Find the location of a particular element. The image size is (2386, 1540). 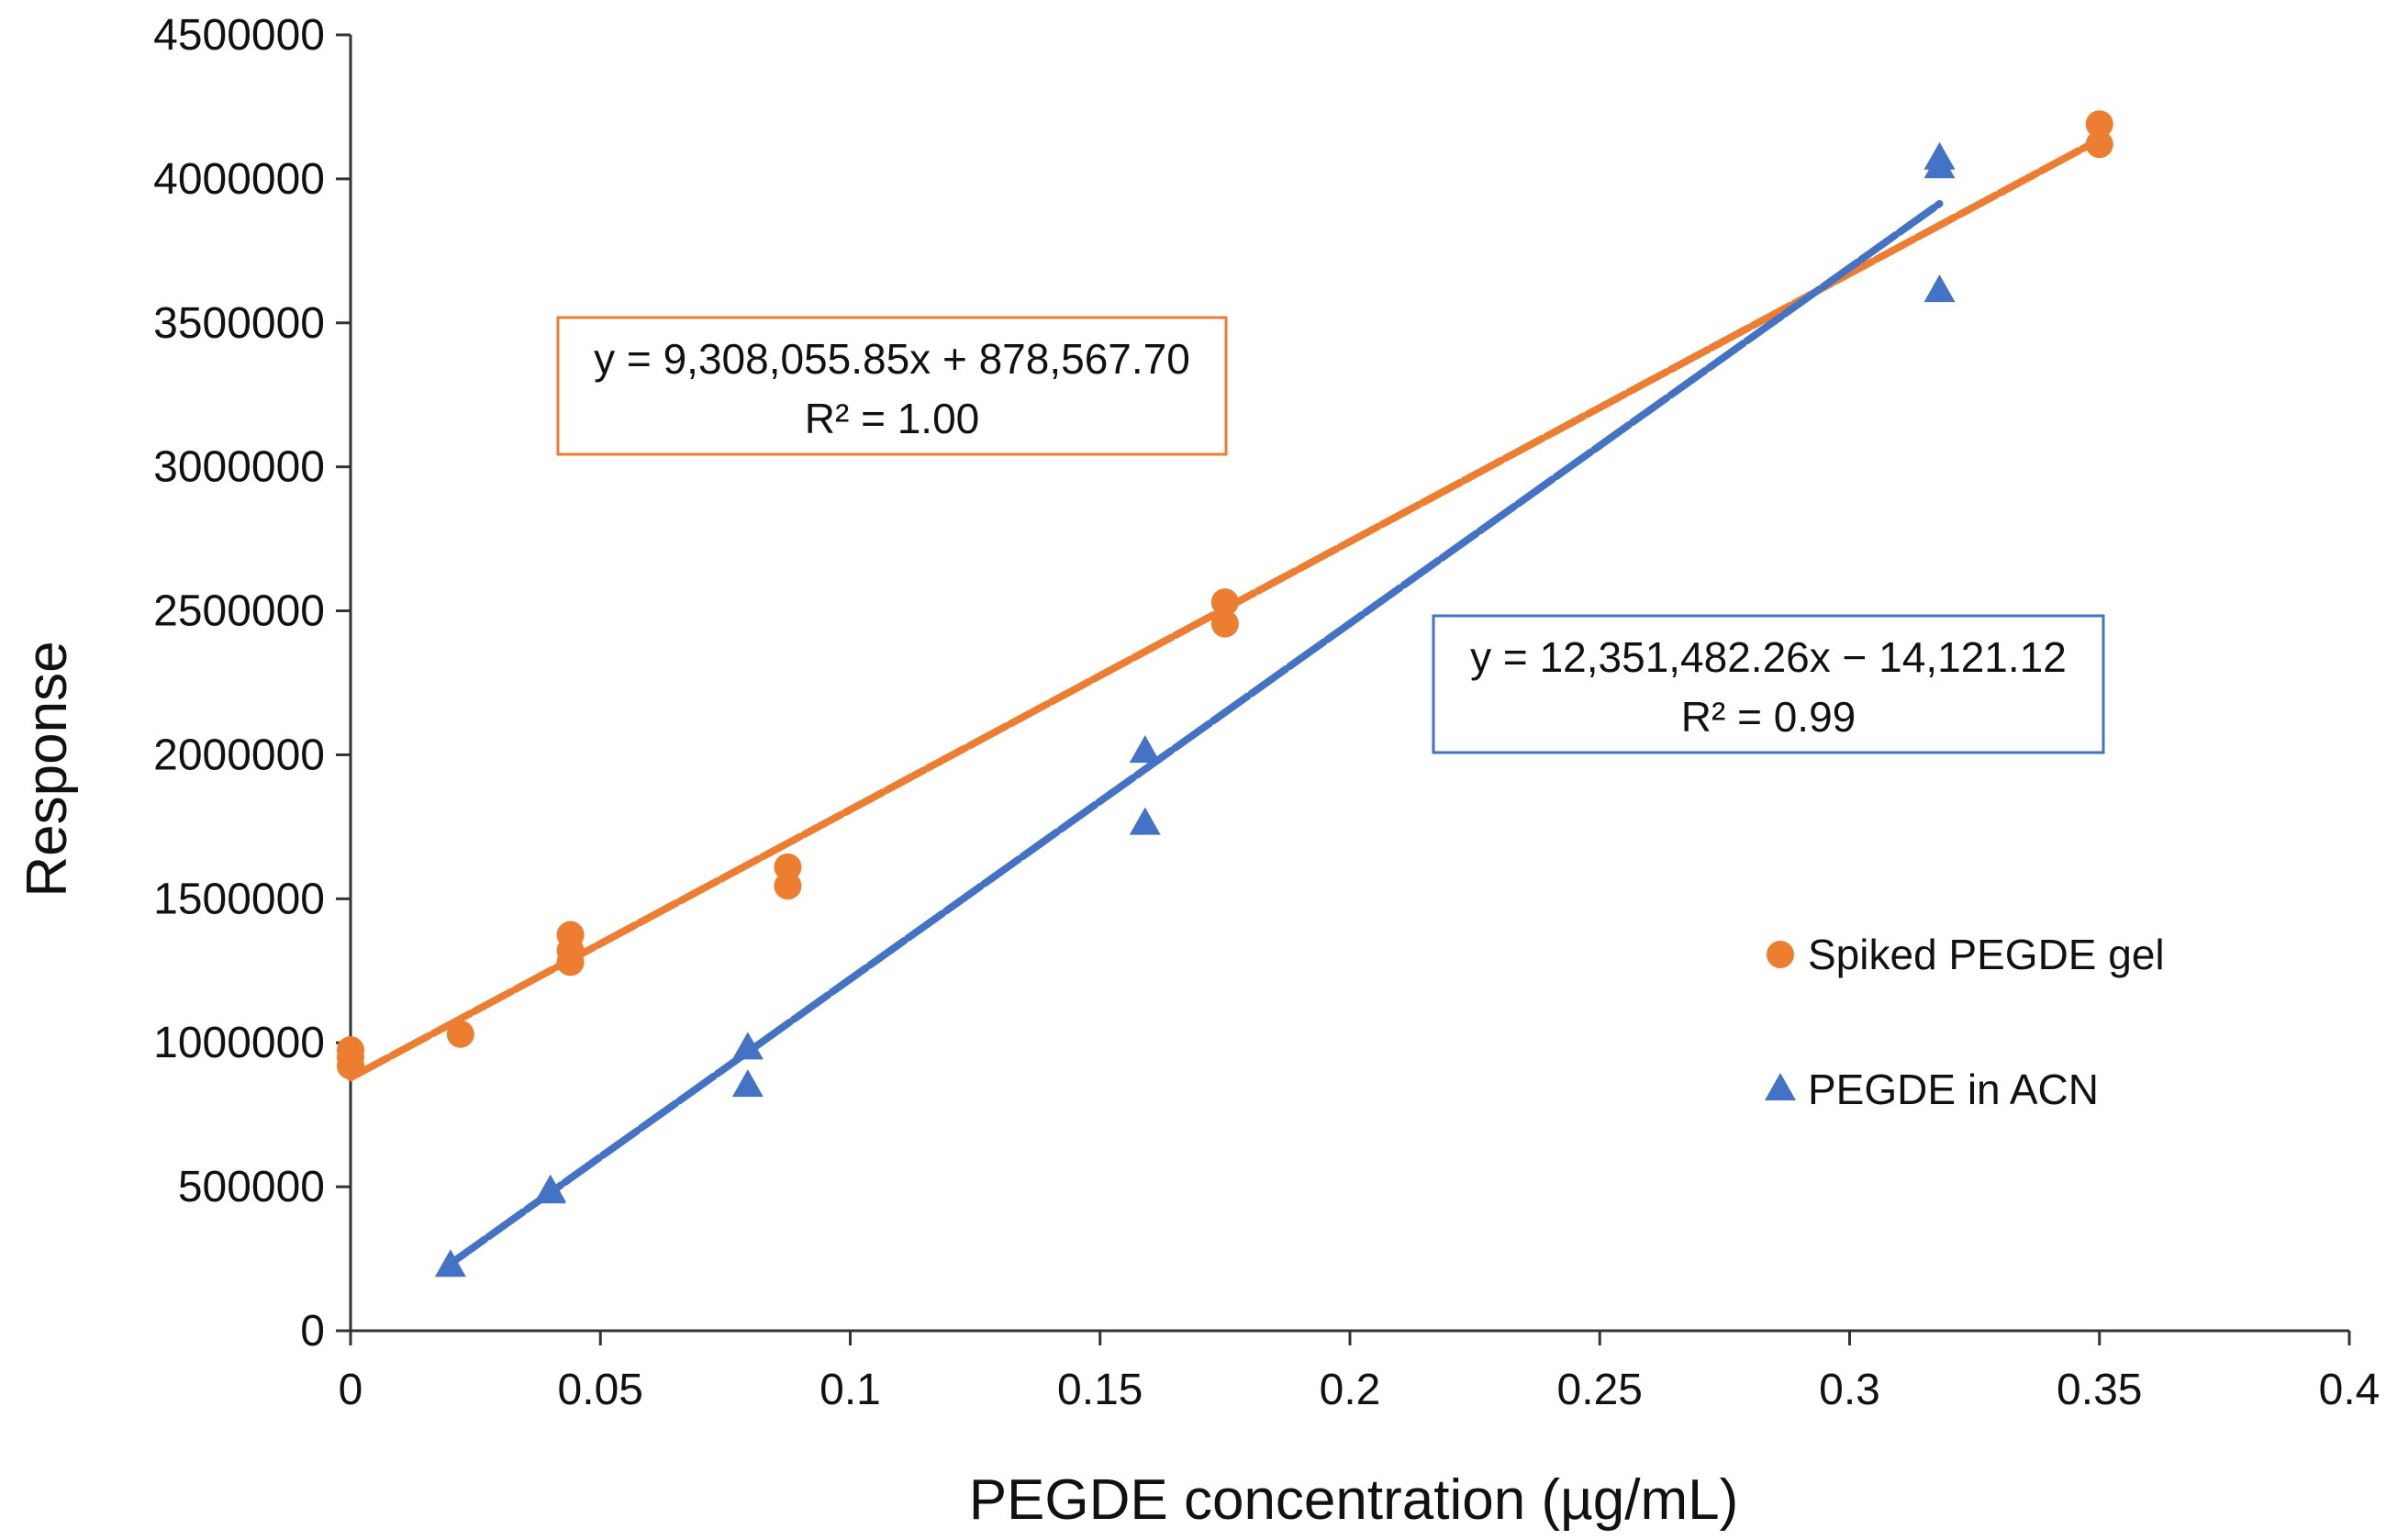

x-tick-label: 0 is located at coordinates (351, 1390).